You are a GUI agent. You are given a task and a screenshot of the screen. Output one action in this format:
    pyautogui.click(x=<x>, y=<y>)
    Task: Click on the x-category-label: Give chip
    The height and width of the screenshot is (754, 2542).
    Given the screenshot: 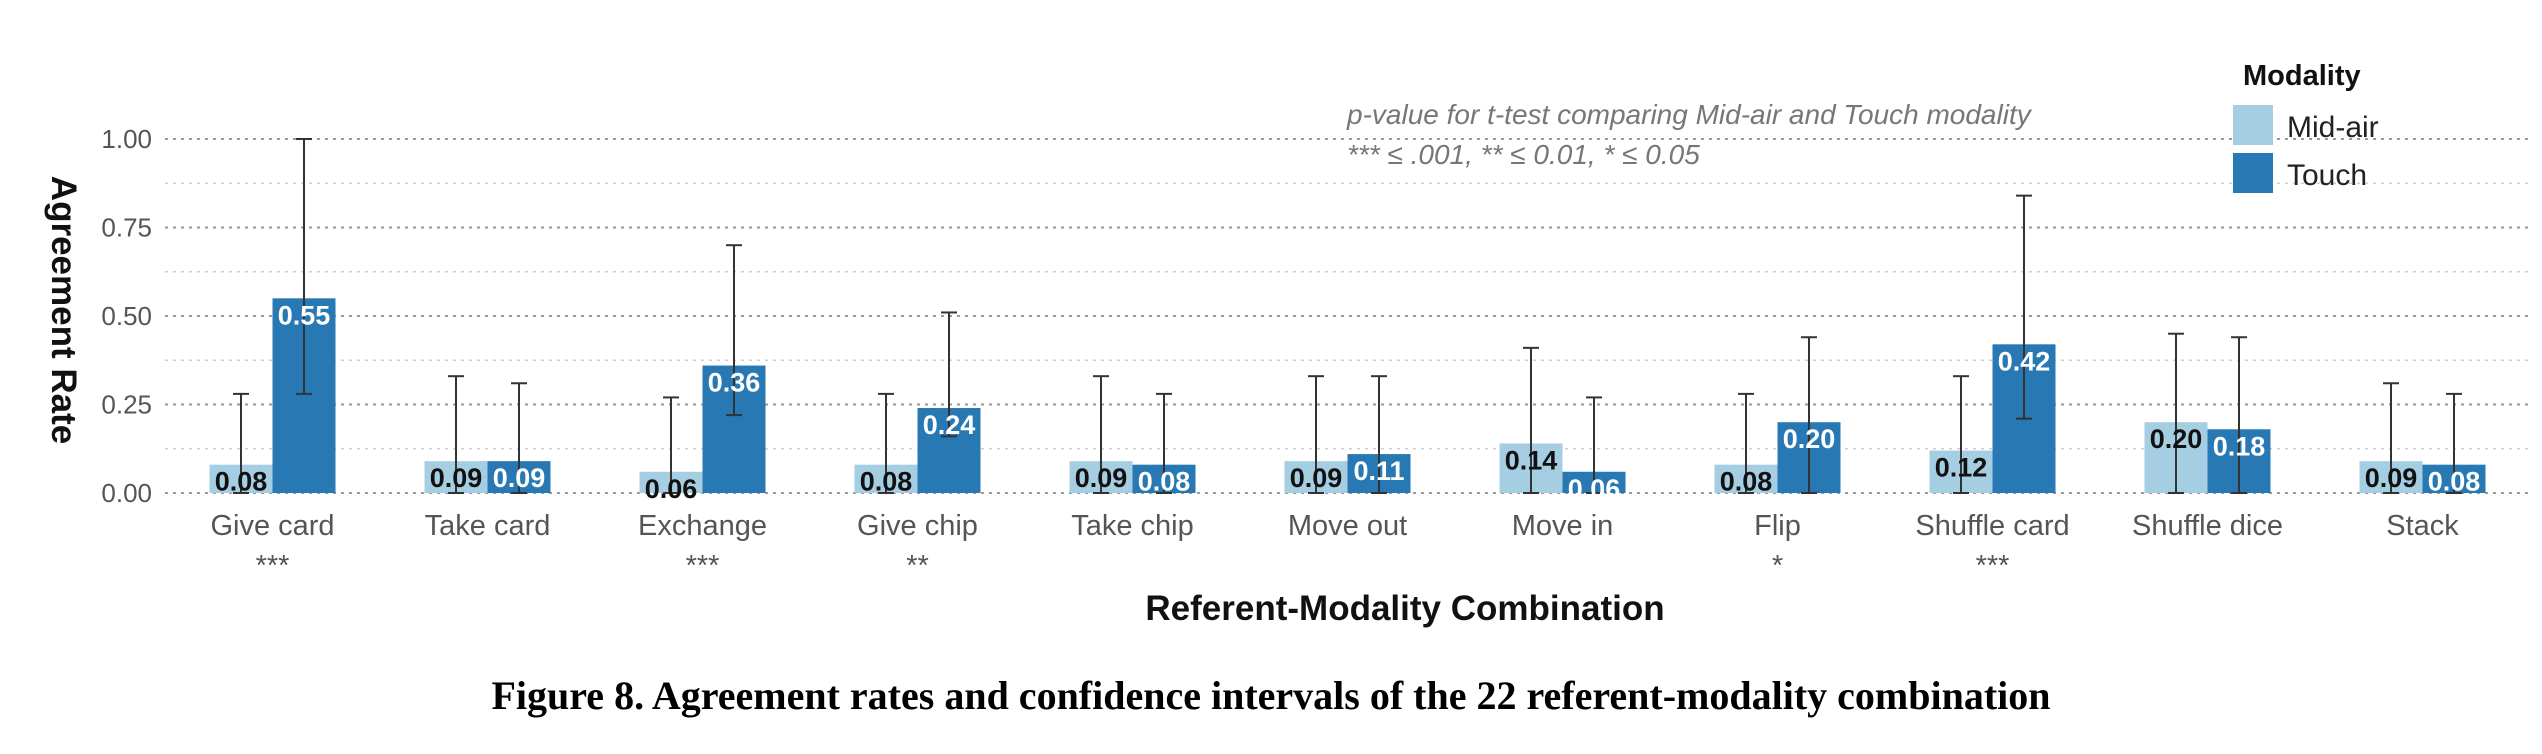 What is the action you would take?
    pyautogui.click(x=917, y=526)
    